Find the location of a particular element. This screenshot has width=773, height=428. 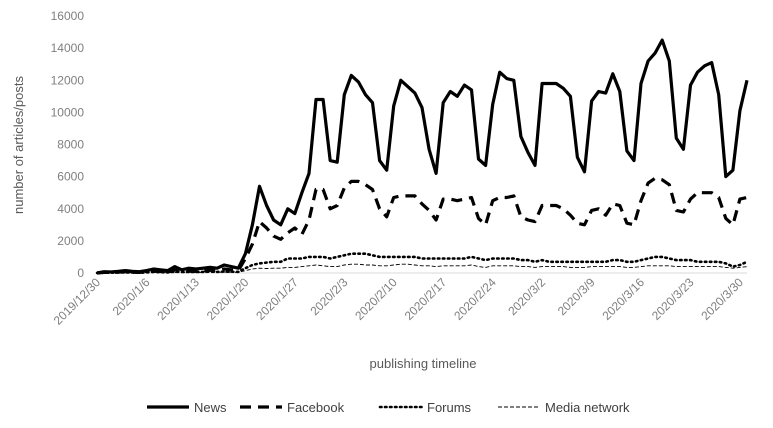

legend-item-forums: Forums is located at coordinates (425, 407).